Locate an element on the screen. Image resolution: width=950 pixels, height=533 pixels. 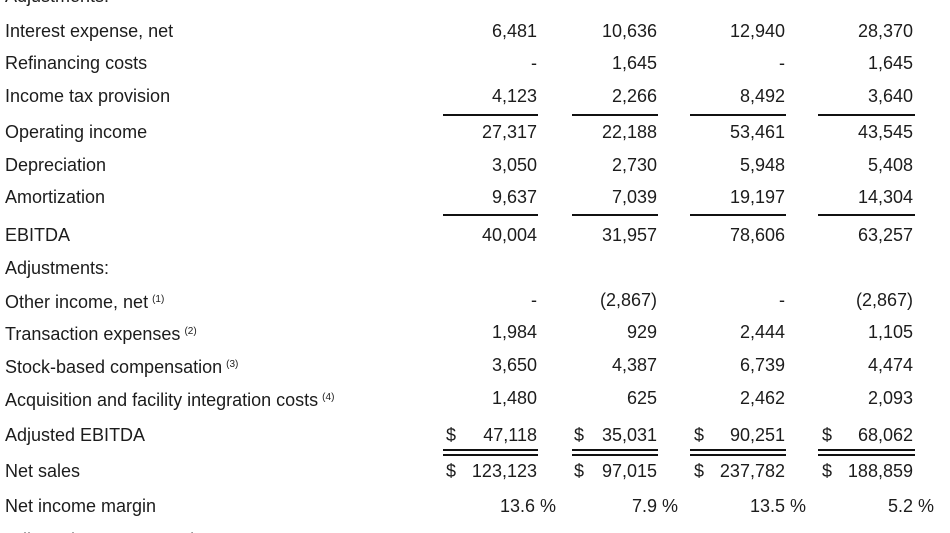
cell-value: 2,093 is located at coordinates (890, 398).